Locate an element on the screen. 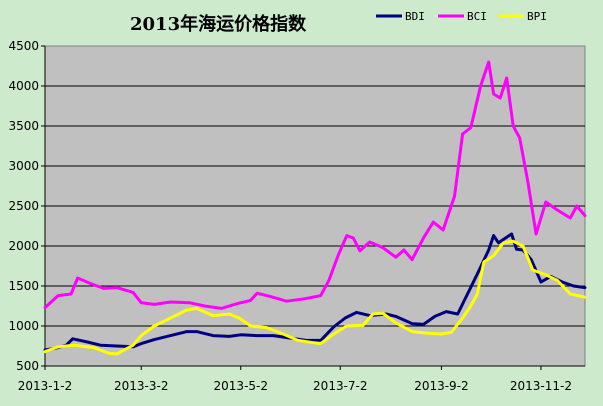  x-tick-label: 2013-3-2 is located at coordinates (141, 386).